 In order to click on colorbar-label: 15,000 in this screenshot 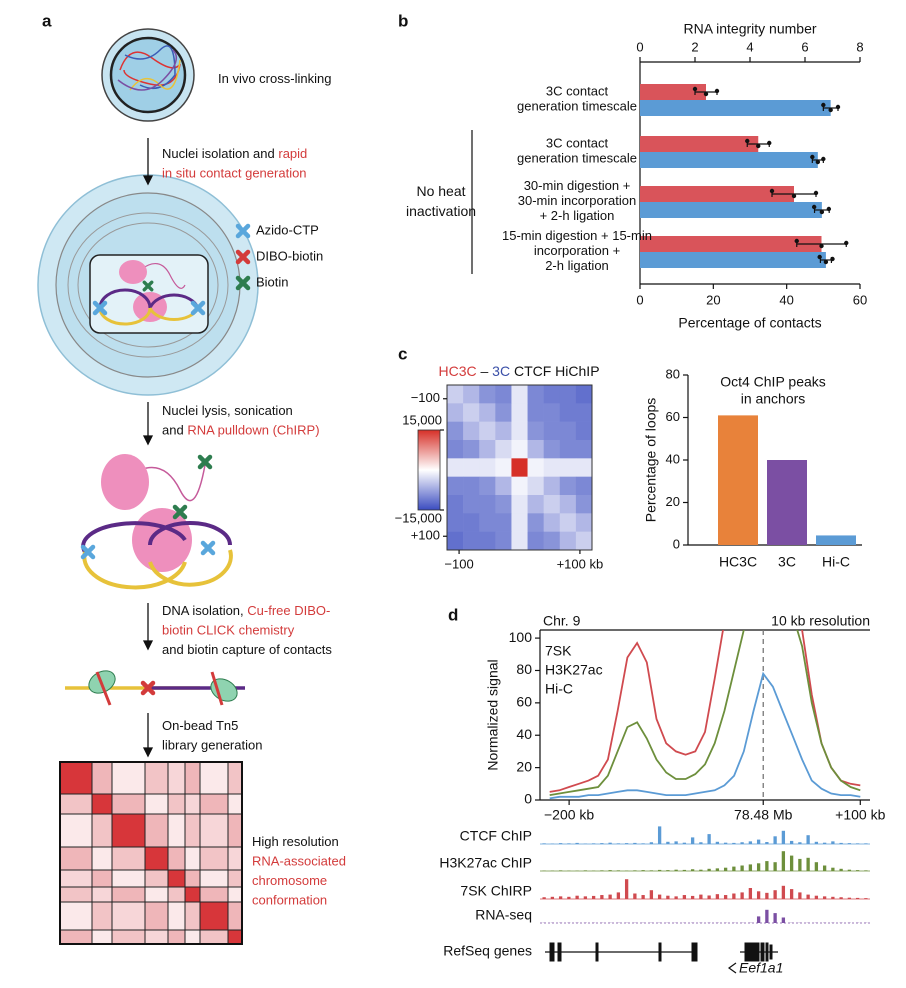, I will do `click(422, 419)`.